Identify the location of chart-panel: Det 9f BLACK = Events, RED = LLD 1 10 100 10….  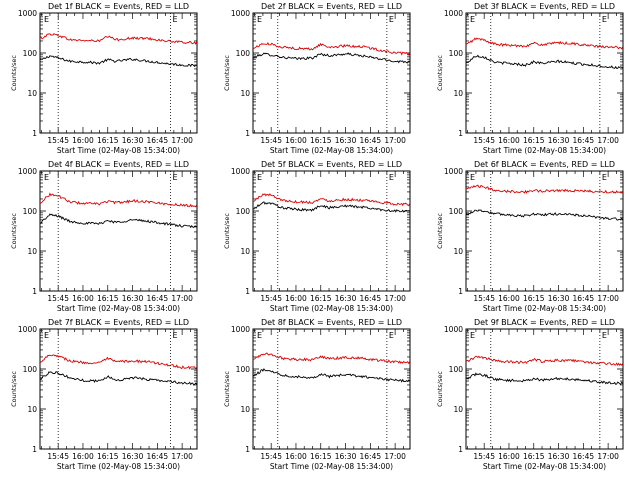
(530, 394).